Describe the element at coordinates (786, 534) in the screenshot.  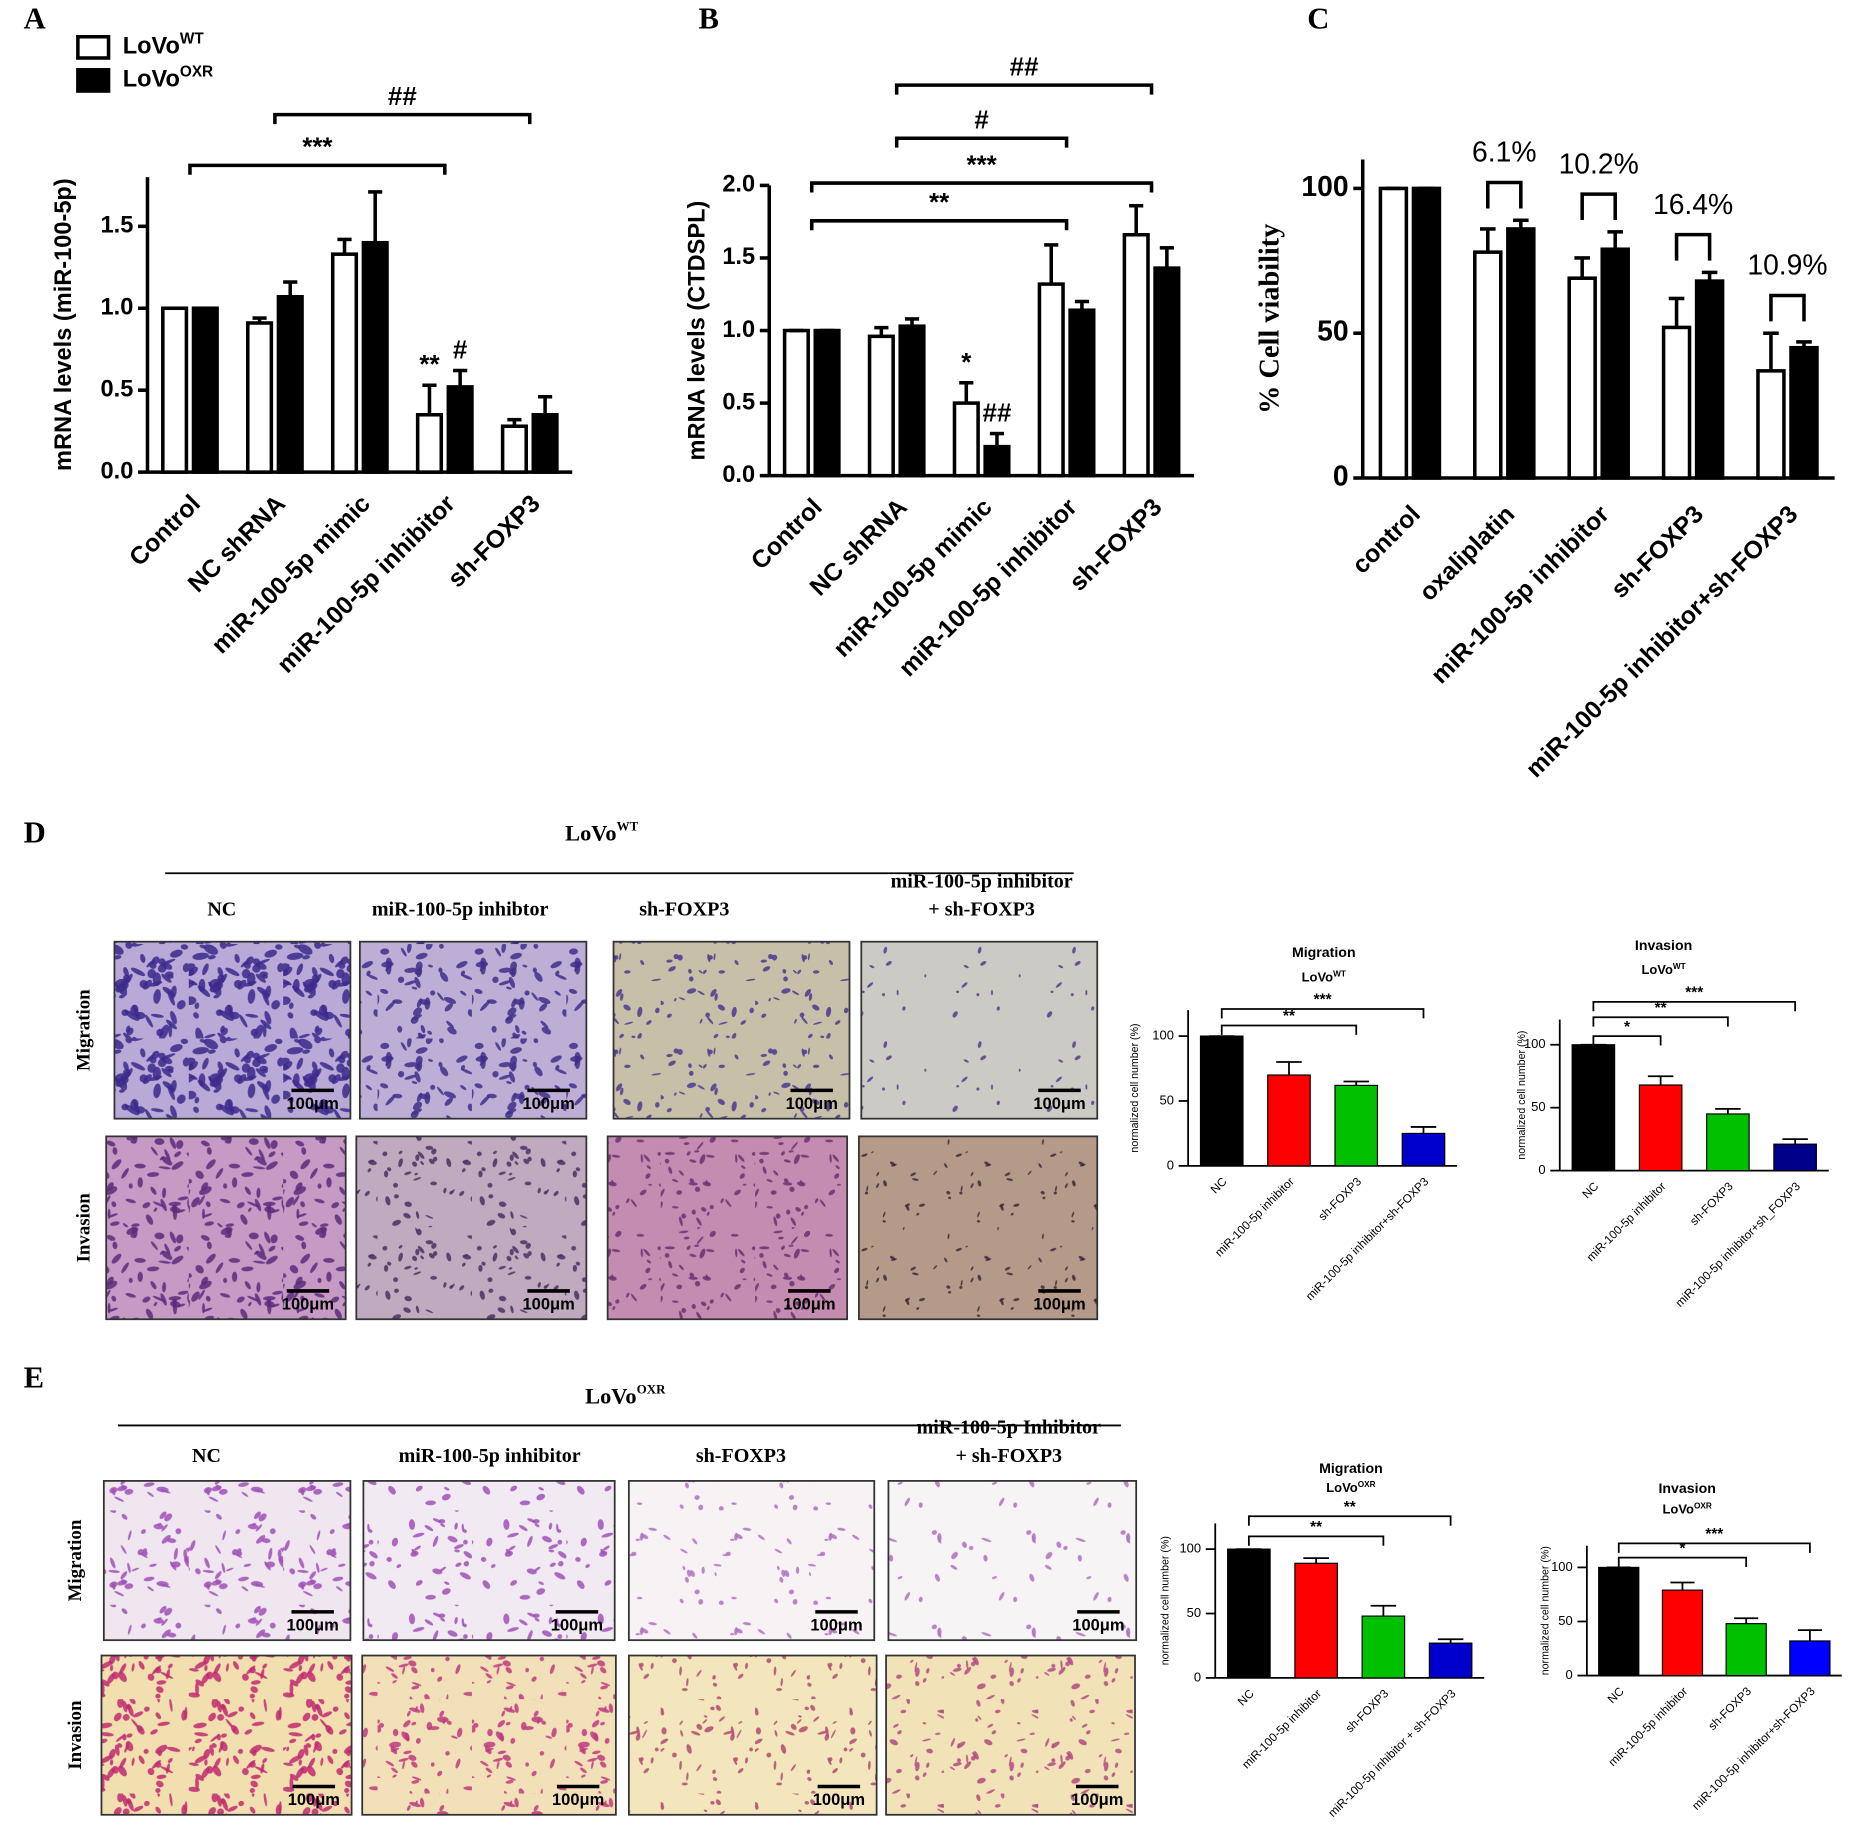
I see `x-tick-label: Control` at that location.